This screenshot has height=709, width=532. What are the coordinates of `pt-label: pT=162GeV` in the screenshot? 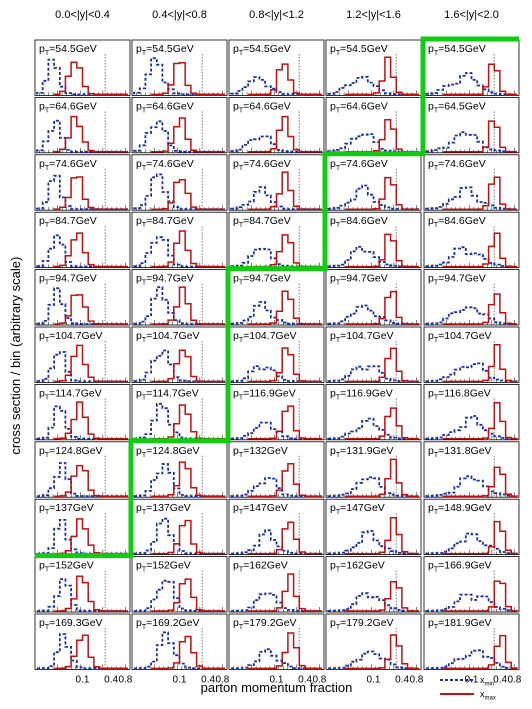 It's located at (260, 567).